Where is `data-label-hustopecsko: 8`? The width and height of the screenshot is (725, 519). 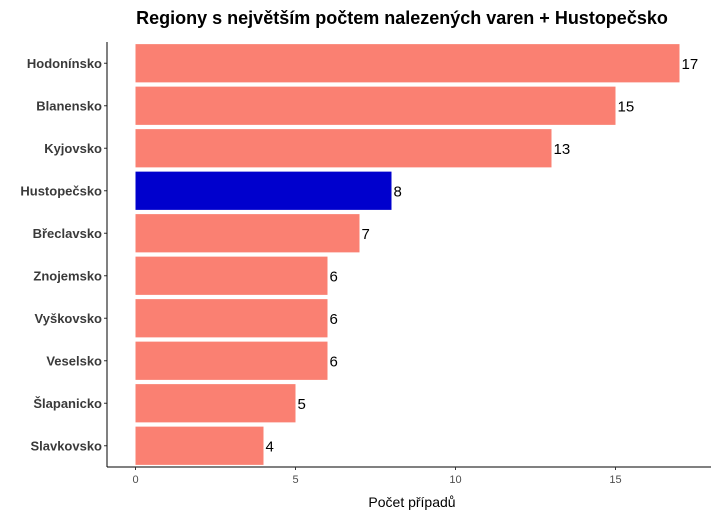 data-label-hustopecsko: 8 is located at coordinates (398, 191).